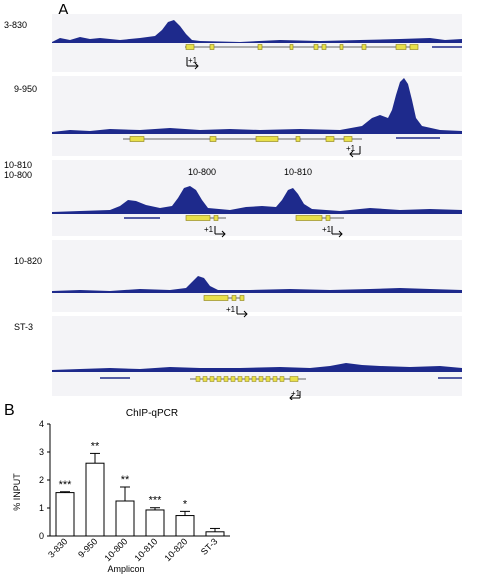  Describe the element at coordinates (125, 569) in the screenshot. I see `x-axis-label: Amplicon` at that location.